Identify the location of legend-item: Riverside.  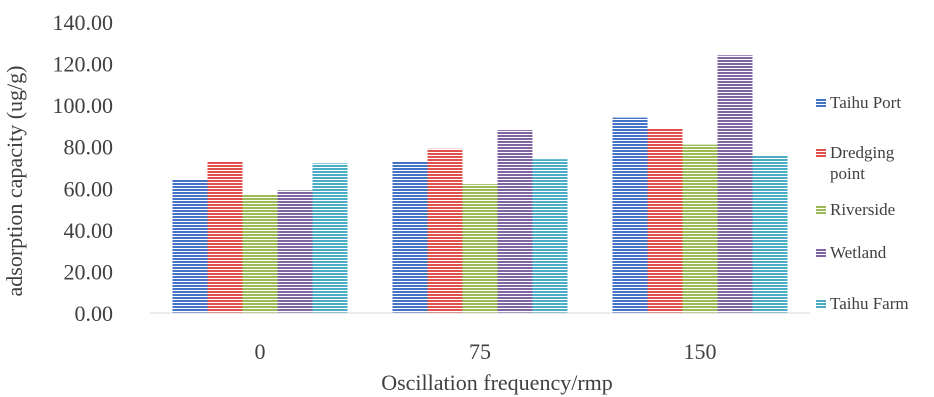
(871, 209).